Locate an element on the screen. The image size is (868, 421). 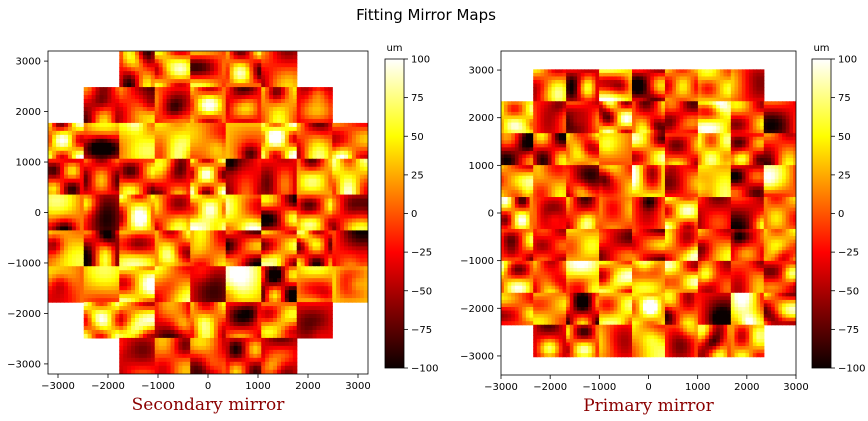
colorbar-tick-label: 50 is located at coordinates (417, 137).